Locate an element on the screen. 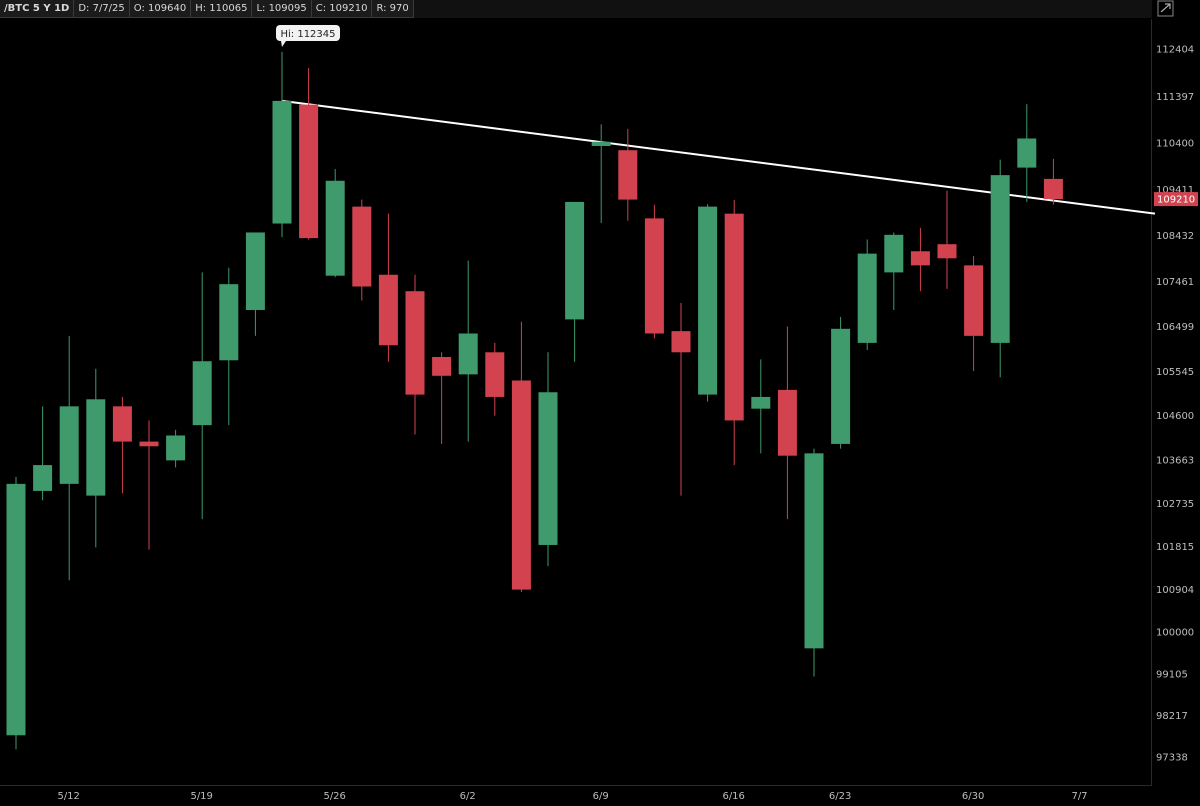 The width and height of the screenshot is (1200, 806). x-tick-label: 6/9 is located at coordinates (601, 796).